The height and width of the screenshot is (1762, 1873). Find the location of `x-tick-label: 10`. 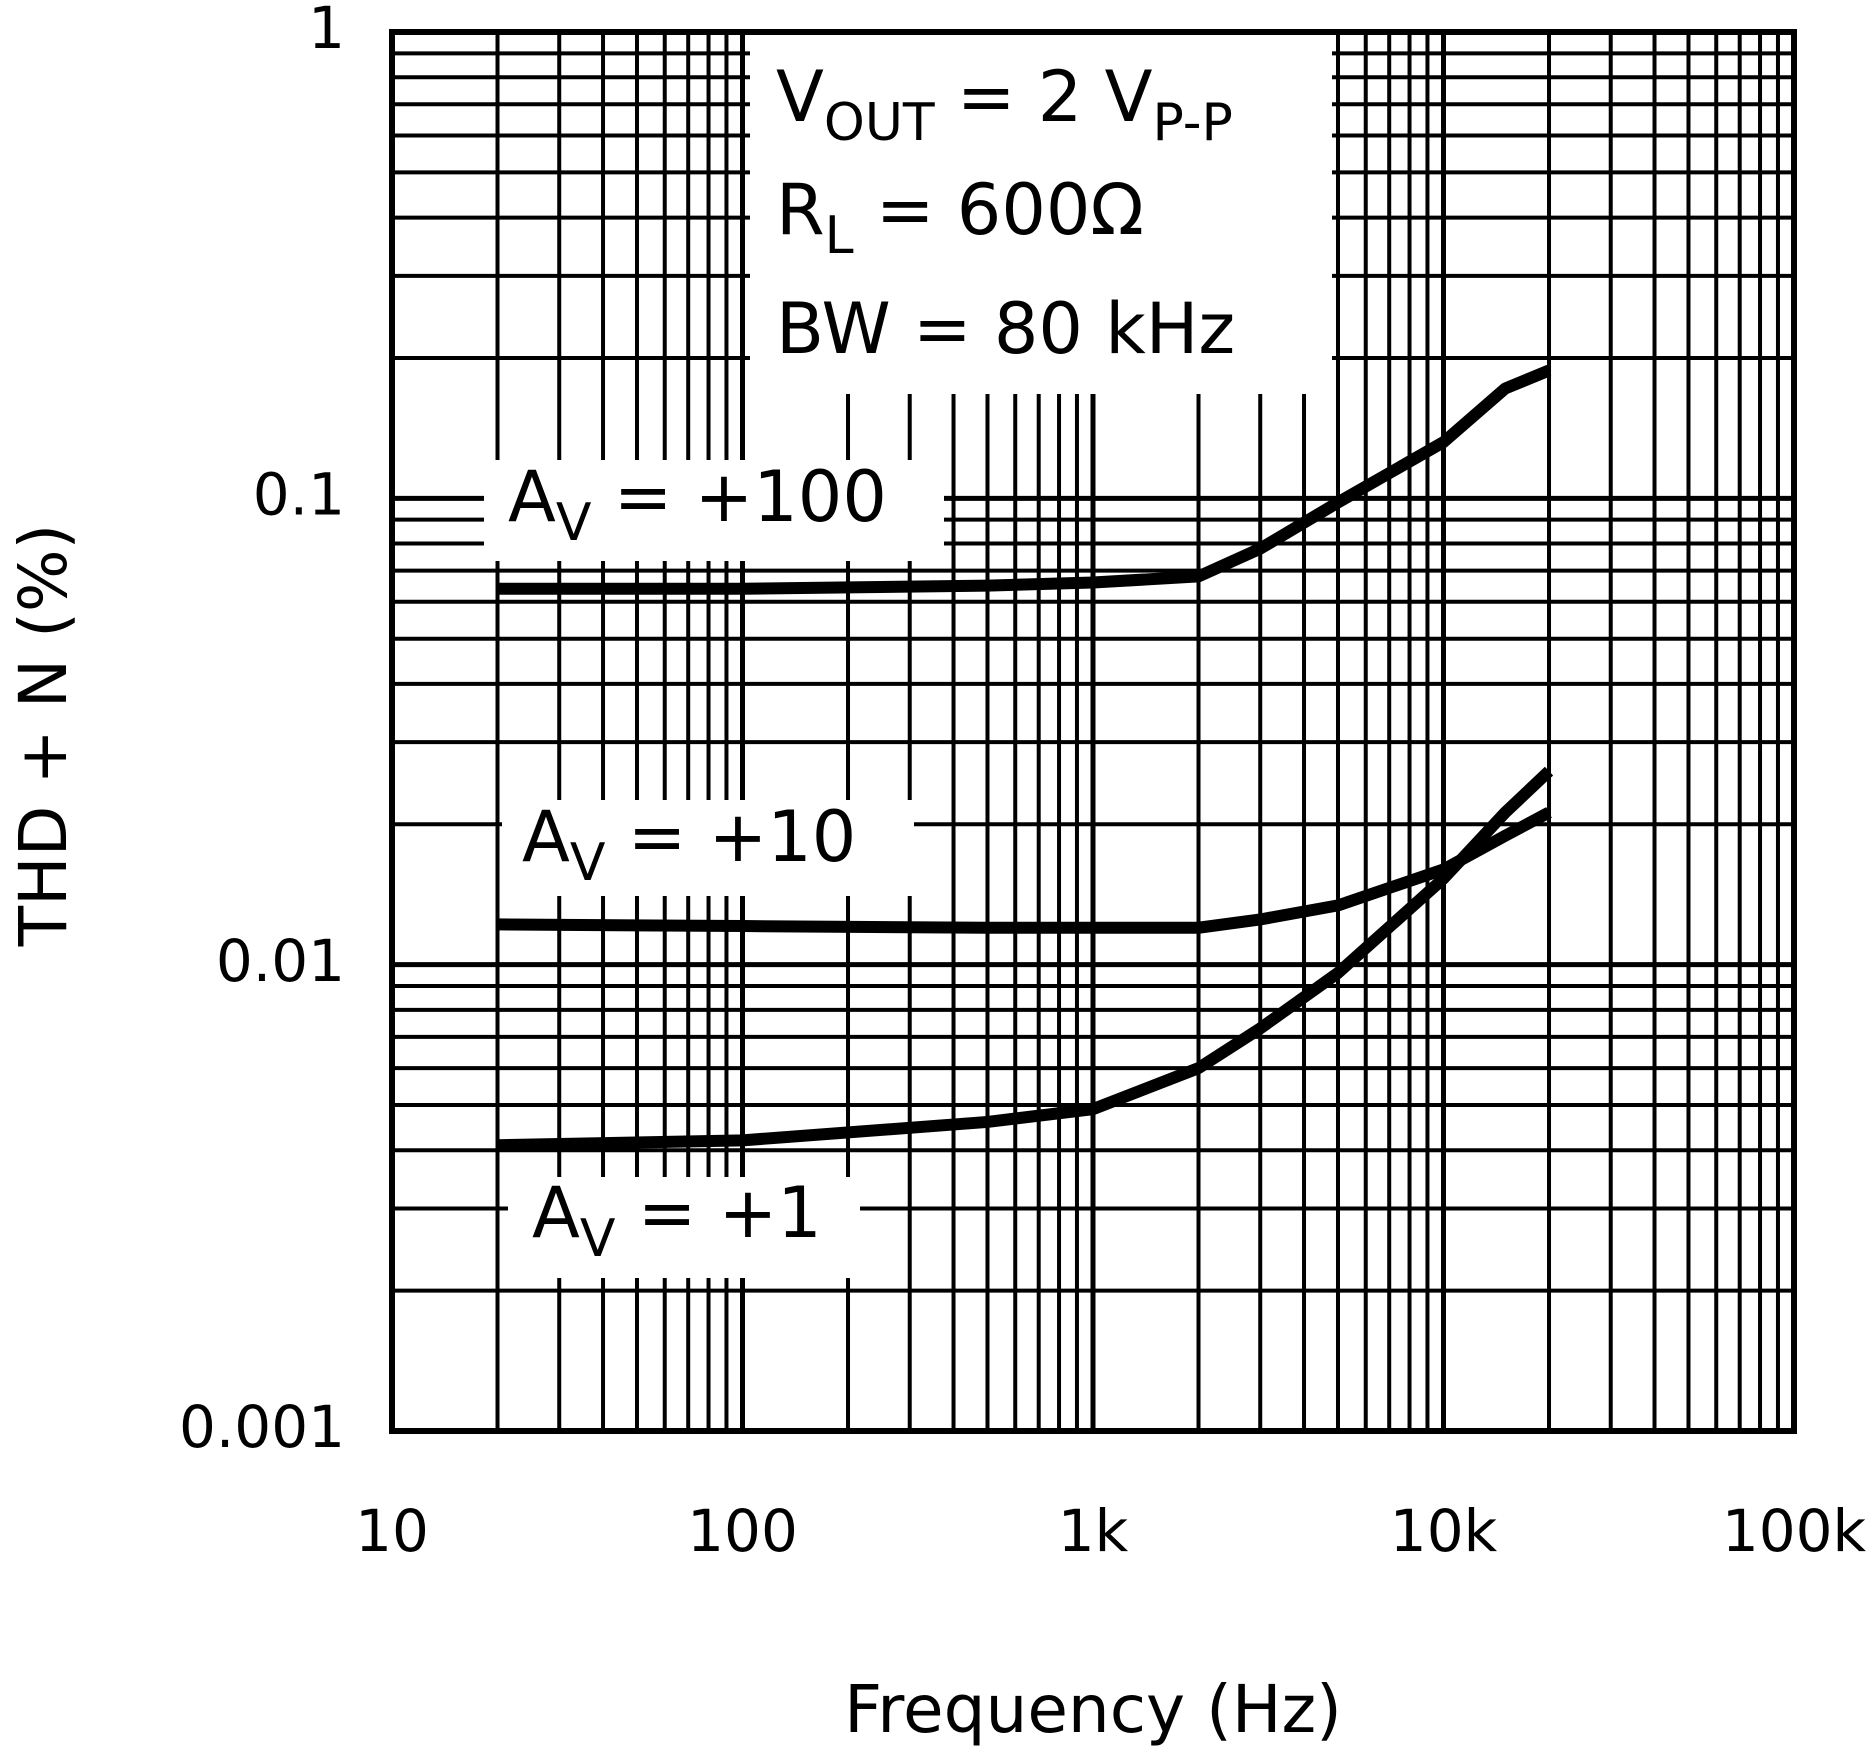

x-tick-label: 10 is located at coordinates (392, 1531).